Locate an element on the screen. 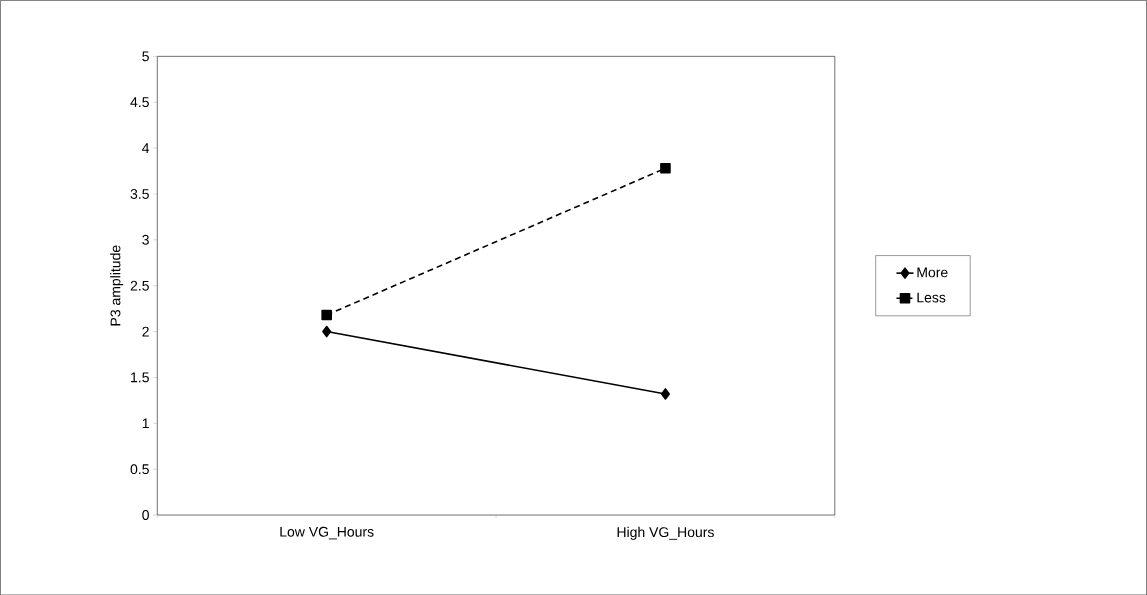  y-tick-label: 5 is located at coordinates (145, 56).